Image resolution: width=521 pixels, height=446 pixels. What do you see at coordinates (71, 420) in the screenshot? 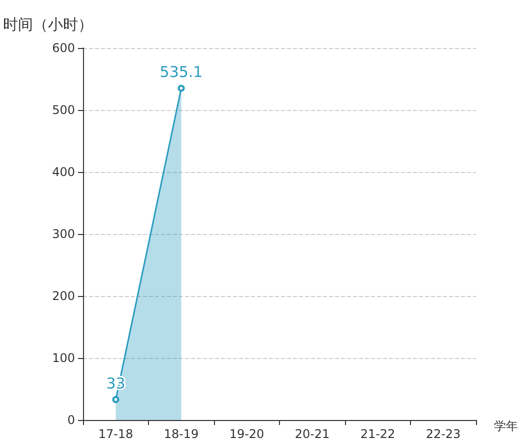
I see `y-tick-label: 0` at bounding box center [71, 420].